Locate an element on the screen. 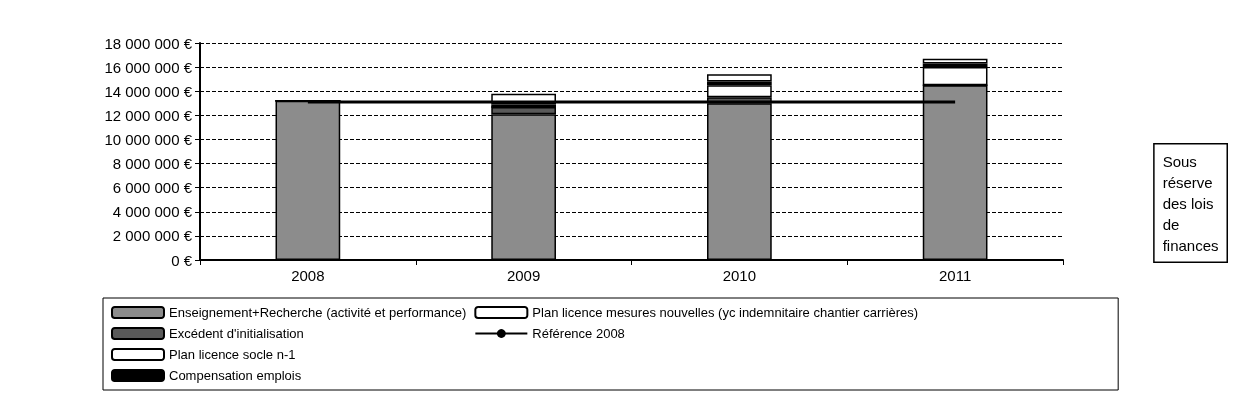 The image size is (1256, 407). legend-label: Plan licence mesures nouvelles (yc indemnitaire chantier carrières) is located at coordinates (725, 312).